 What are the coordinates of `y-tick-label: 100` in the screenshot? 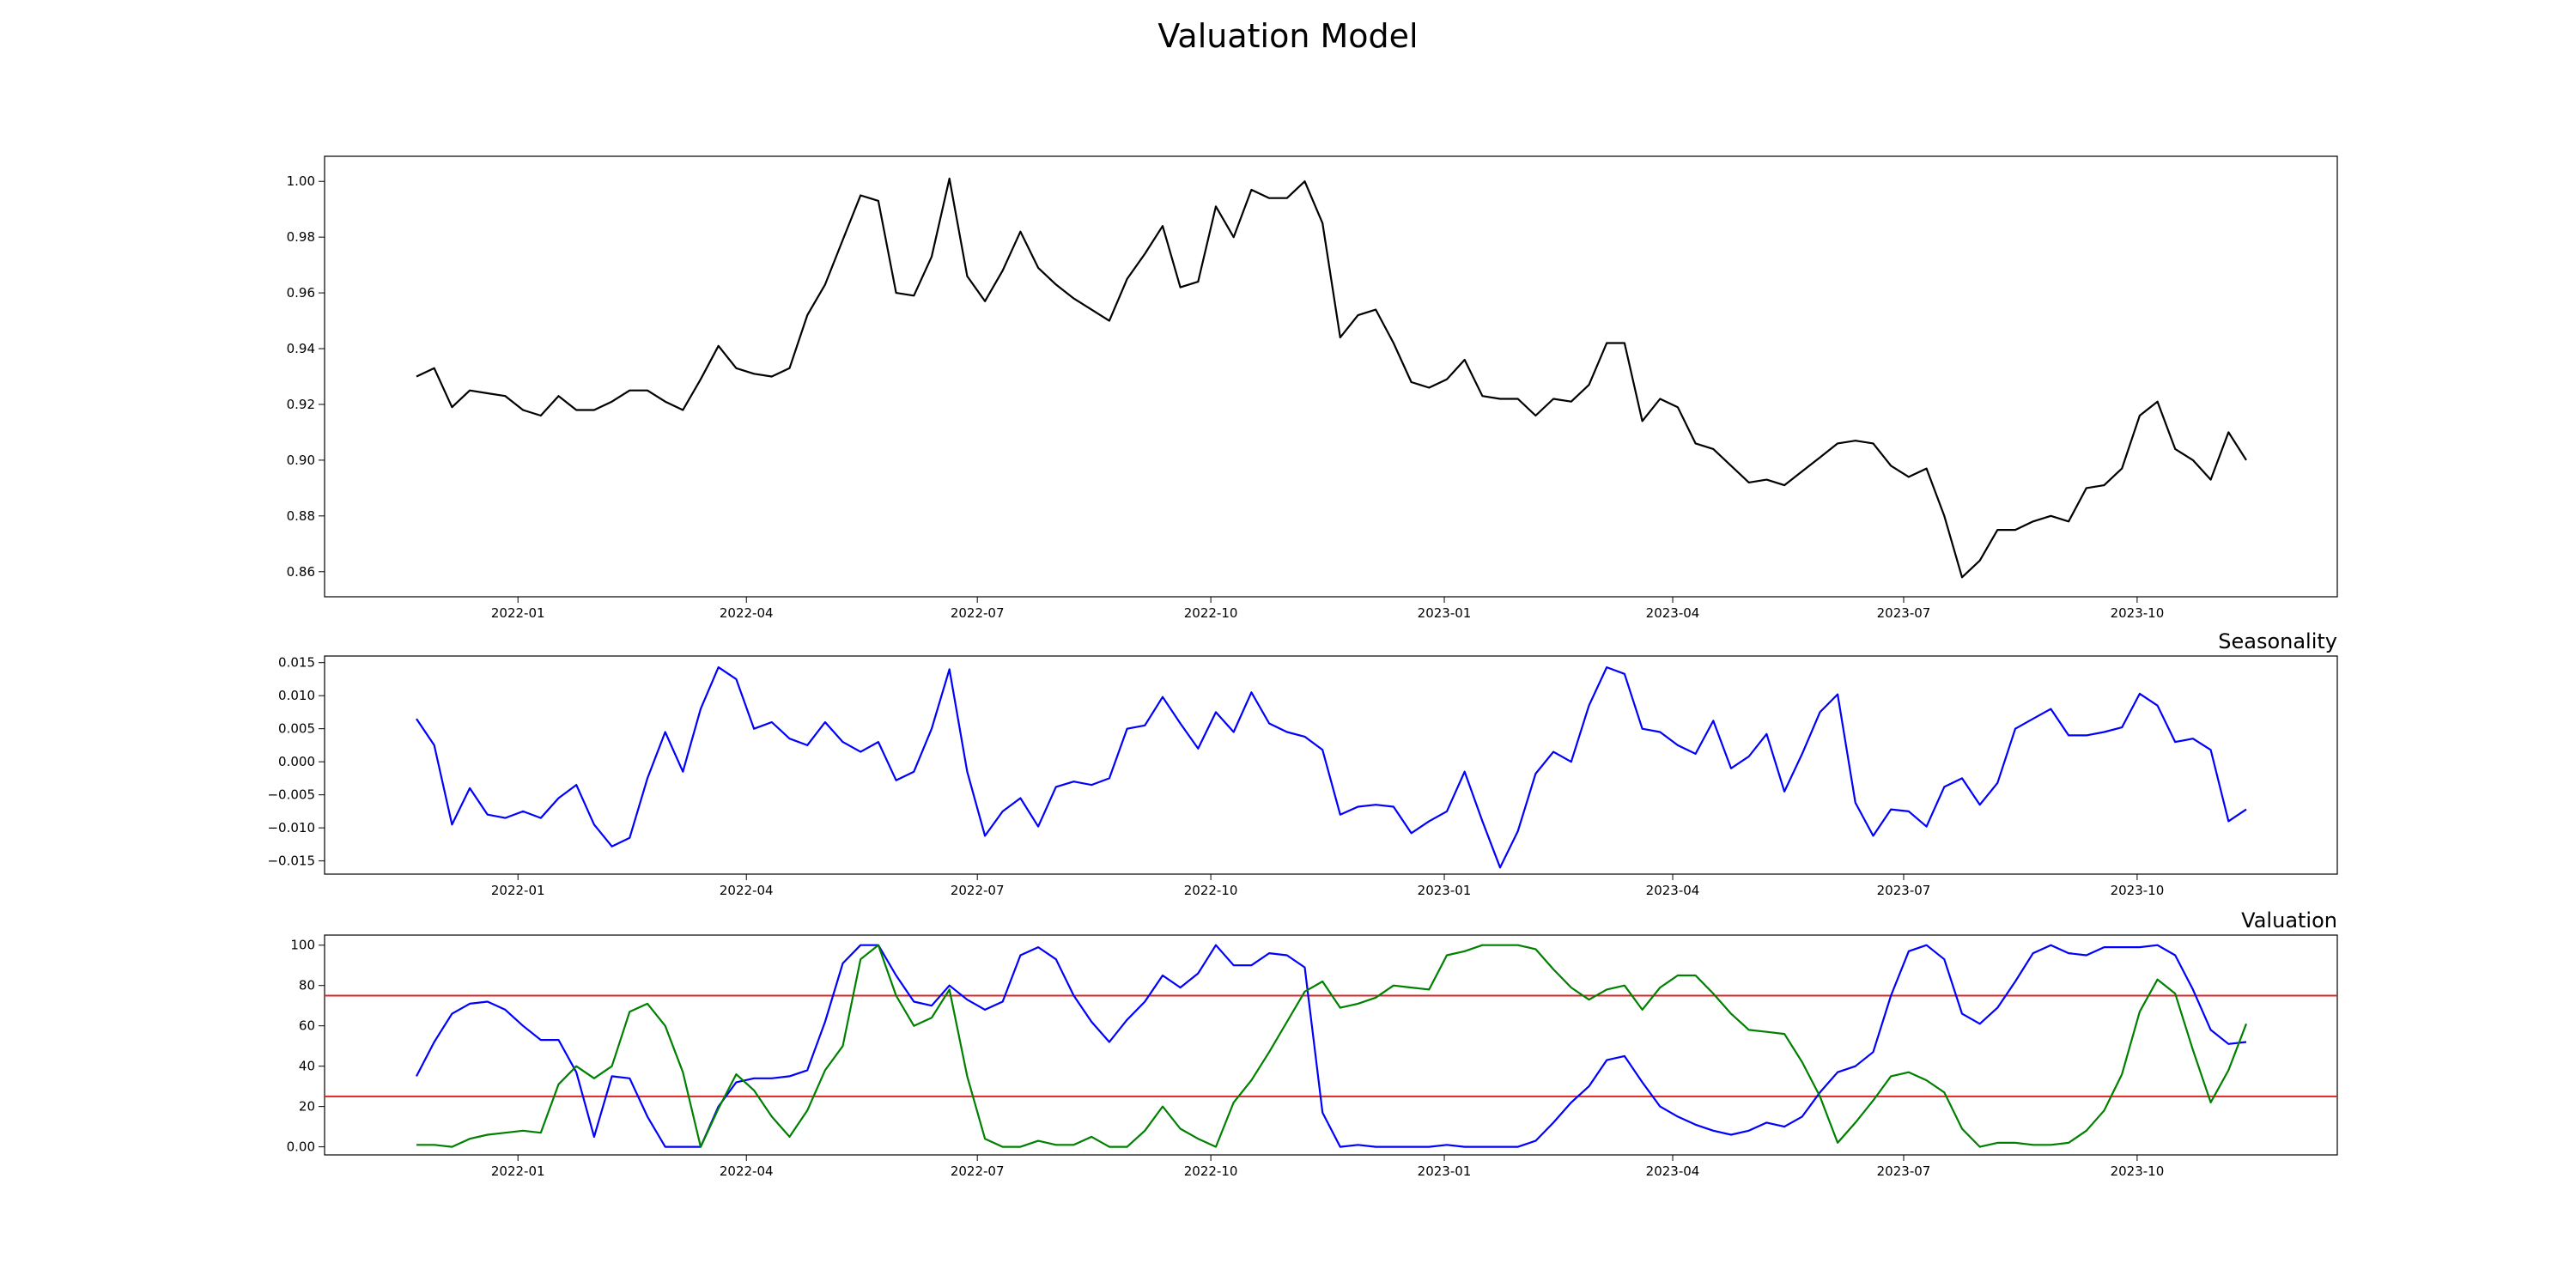 It's located at (302, 946).